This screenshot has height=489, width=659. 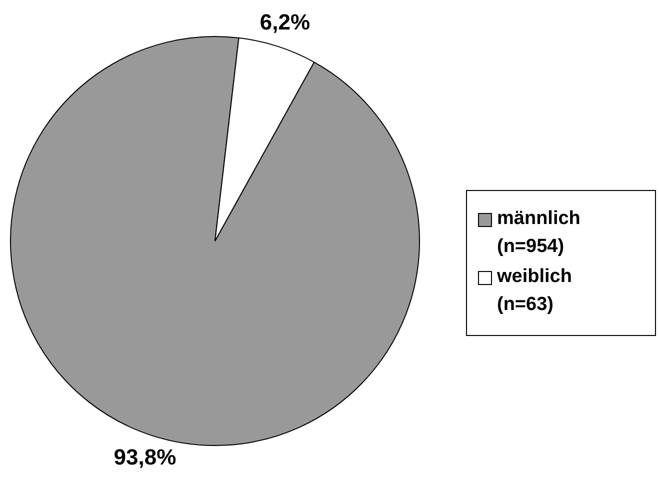 I want to click on legend-label: männlich (n=954), so click(x=539, y=233).